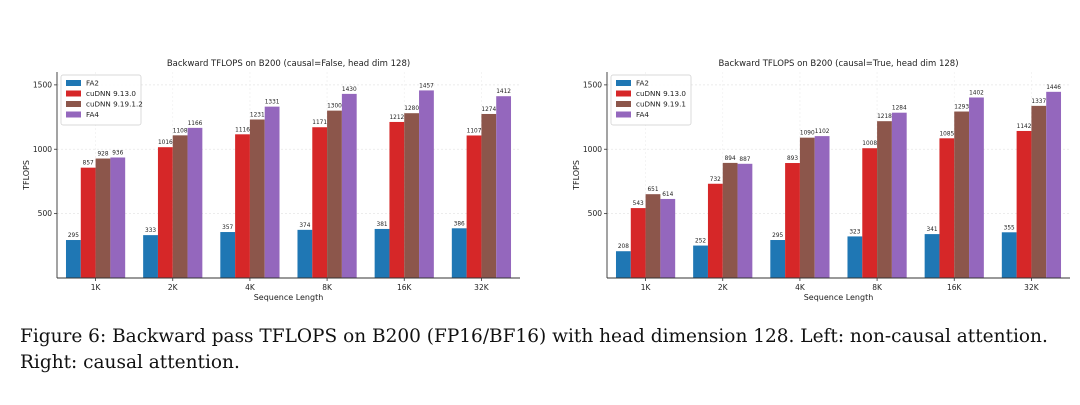 This screenshot has width=1080, height=405. Describe the element at coordinates (638, 204) in the screenshot. I see `bar-value-label: 543` at that location.